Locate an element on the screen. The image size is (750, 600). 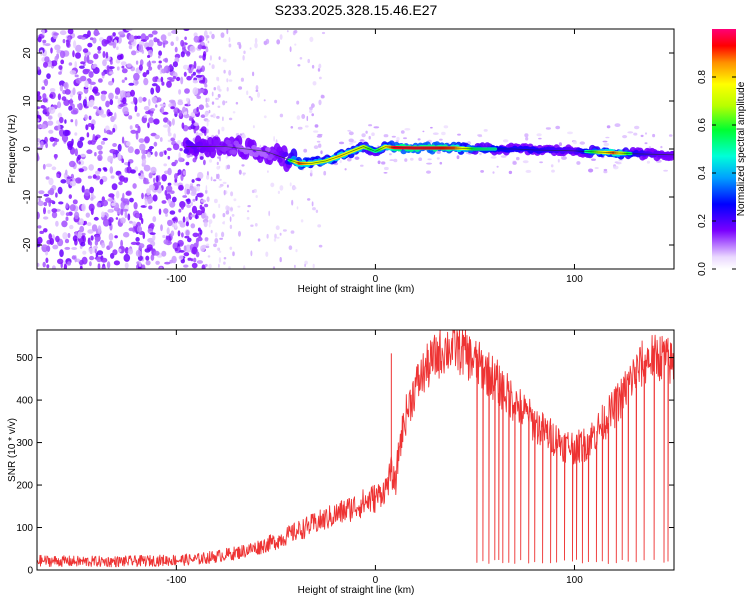
snr-y-axis-label: SNR (10 * v/v) is located at coordinates (12, 450).